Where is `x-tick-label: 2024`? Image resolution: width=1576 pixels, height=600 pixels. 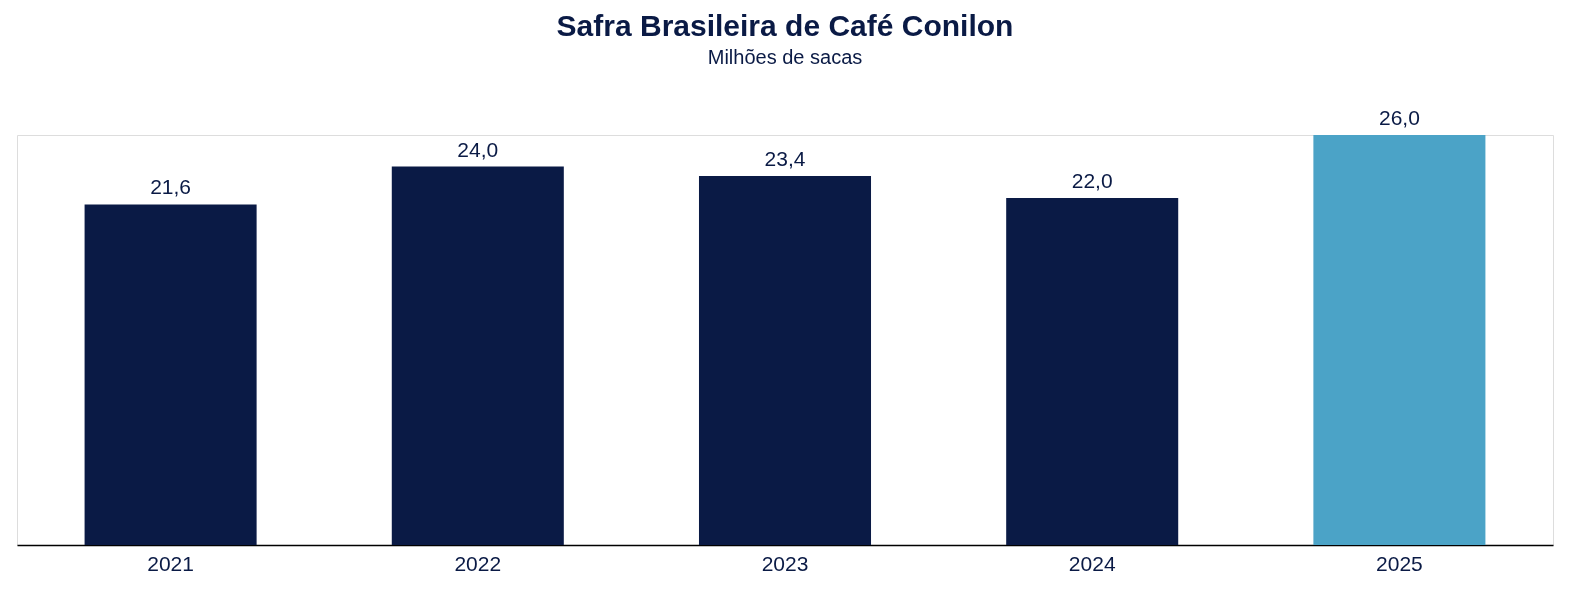 x-tick-label: 2024 is located at coordinates (1092, 563).